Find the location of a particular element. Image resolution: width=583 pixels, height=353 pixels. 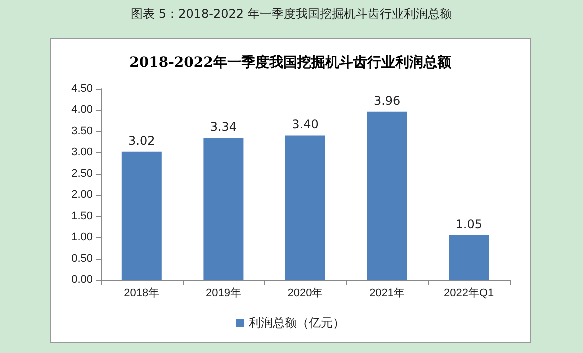

y-tick-label: 3.50 is located at coordinates (82, 131).